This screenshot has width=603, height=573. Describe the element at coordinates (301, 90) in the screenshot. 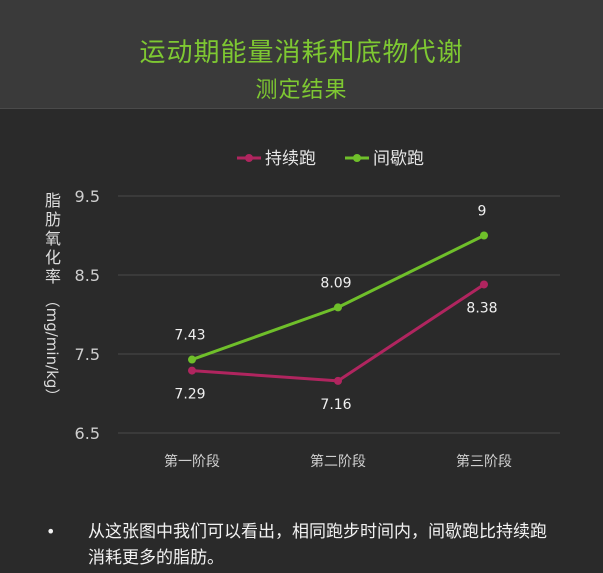

I see `slide-subtitle: 测定结果` at that location.